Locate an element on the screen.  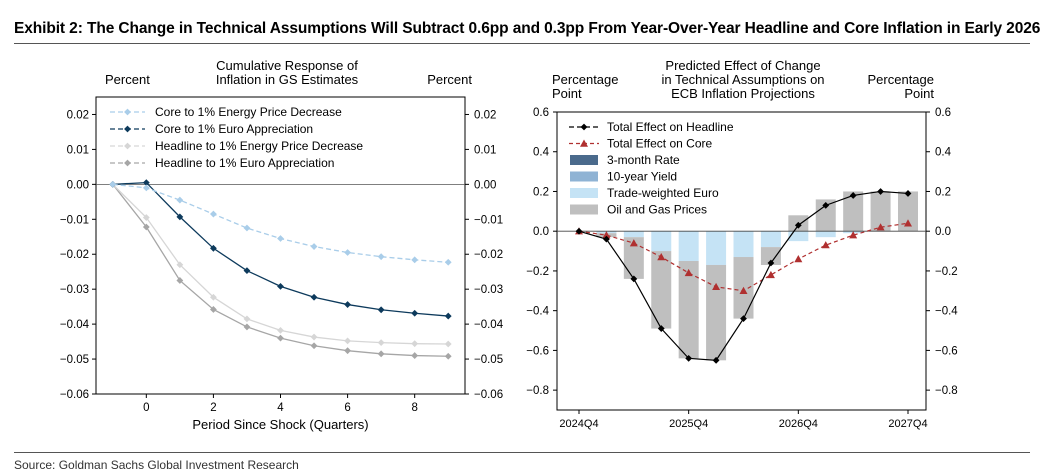
right-y-tick-label: −0.8 is located at coordinates (537, 391).